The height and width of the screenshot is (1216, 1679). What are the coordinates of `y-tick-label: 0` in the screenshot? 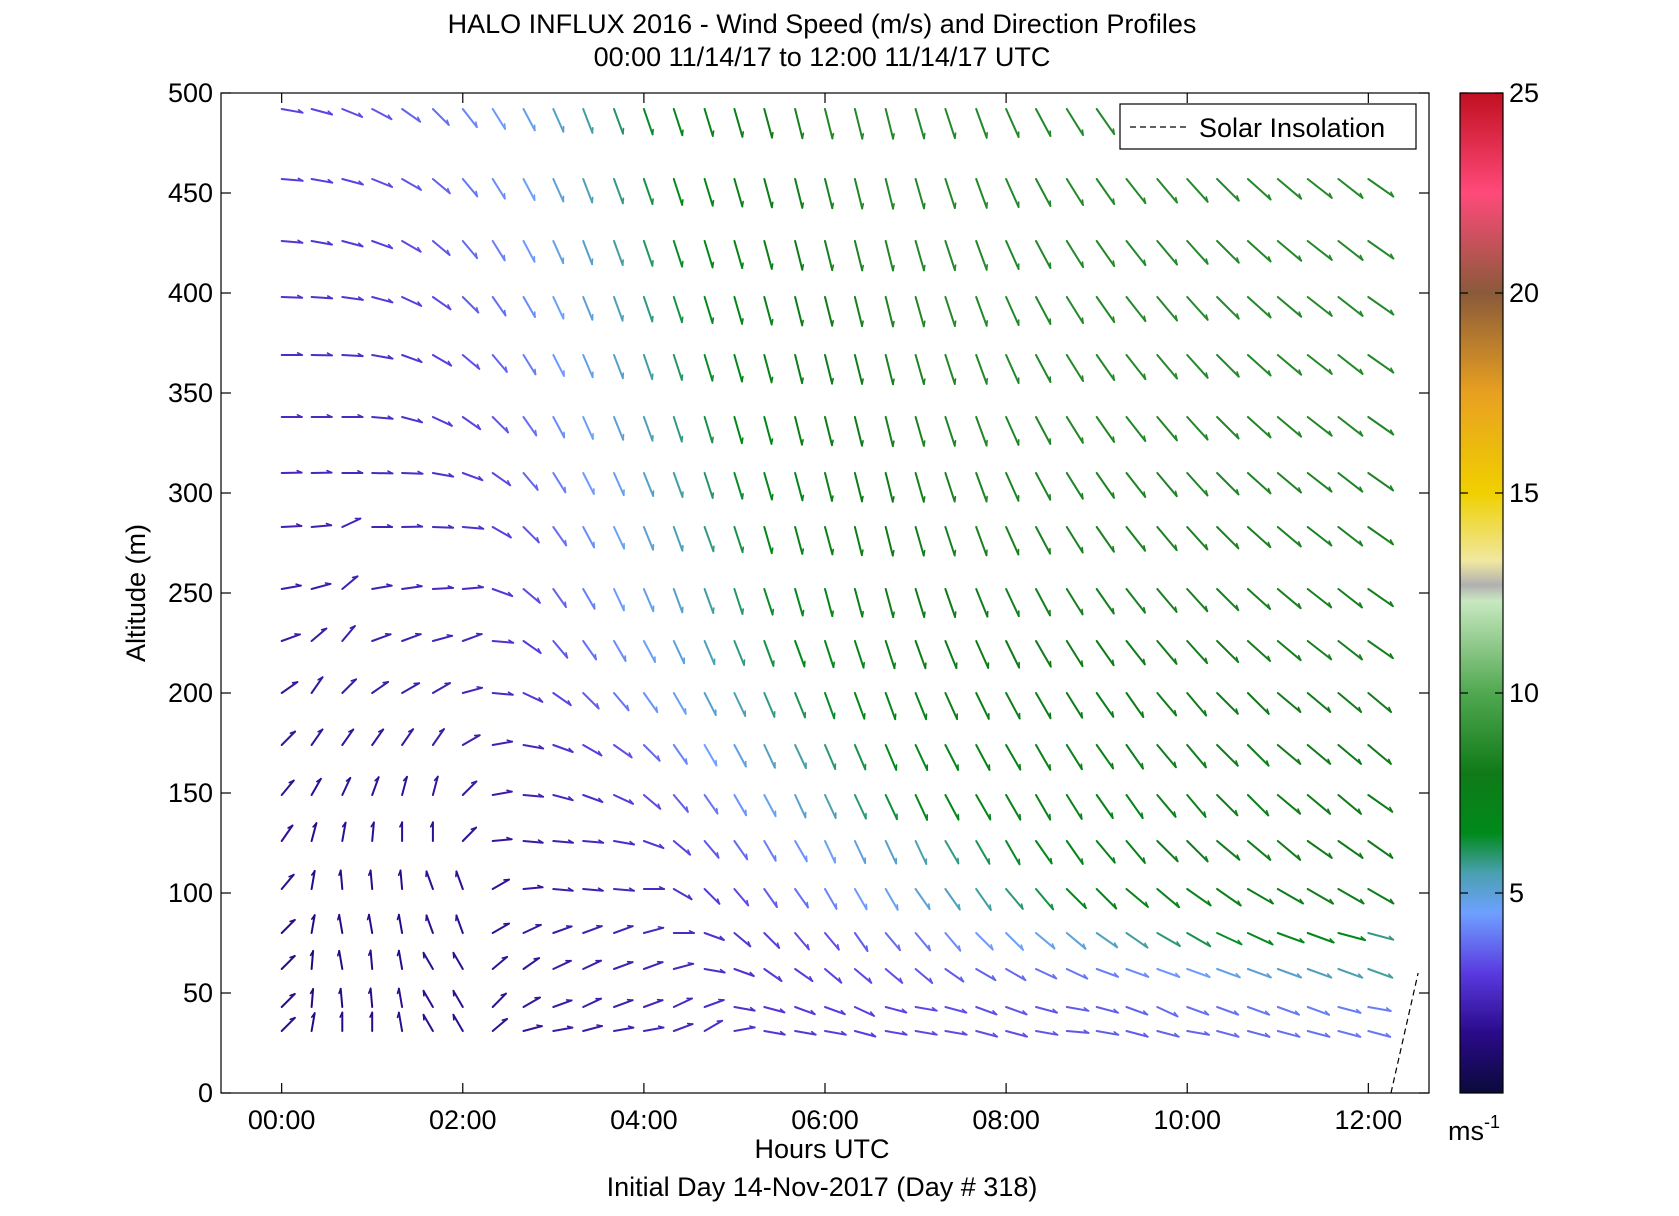 It's located at (205, 1093).